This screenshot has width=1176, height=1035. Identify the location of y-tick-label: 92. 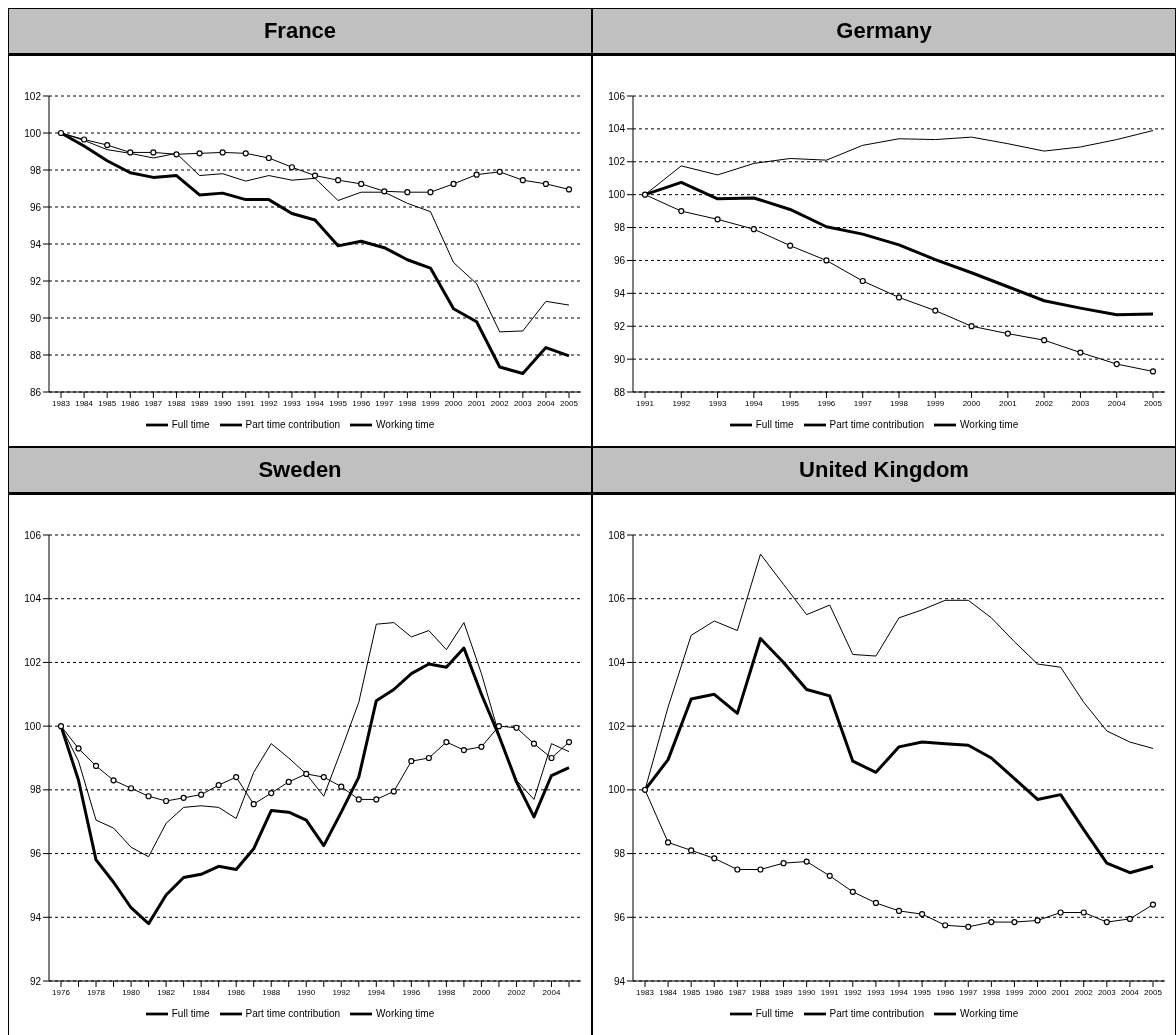
(35, 981).